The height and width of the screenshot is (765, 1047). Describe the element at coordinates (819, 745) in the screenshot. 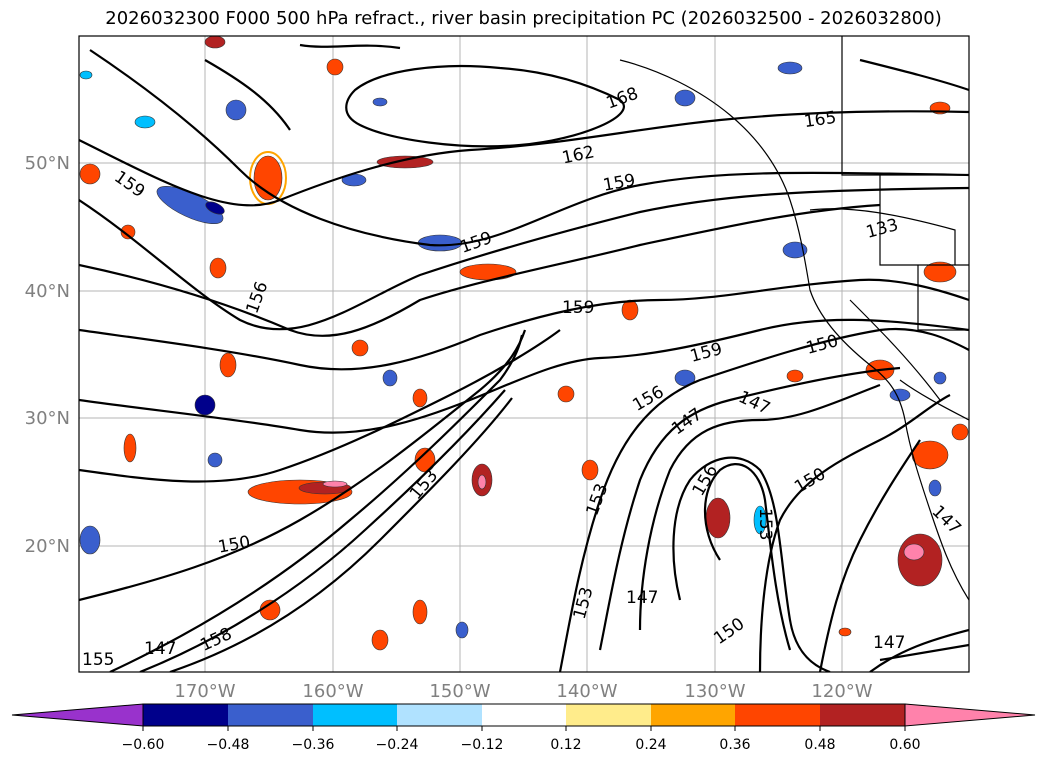

I see `colorbar-tick-label: 0.48` at that location.